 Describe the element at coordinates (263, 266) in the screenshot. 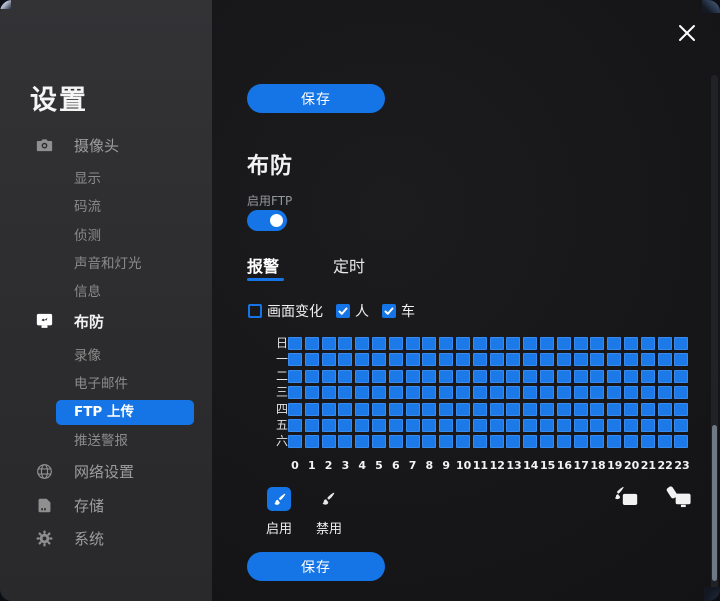

I see `tab-alarm: 报警` at that location.